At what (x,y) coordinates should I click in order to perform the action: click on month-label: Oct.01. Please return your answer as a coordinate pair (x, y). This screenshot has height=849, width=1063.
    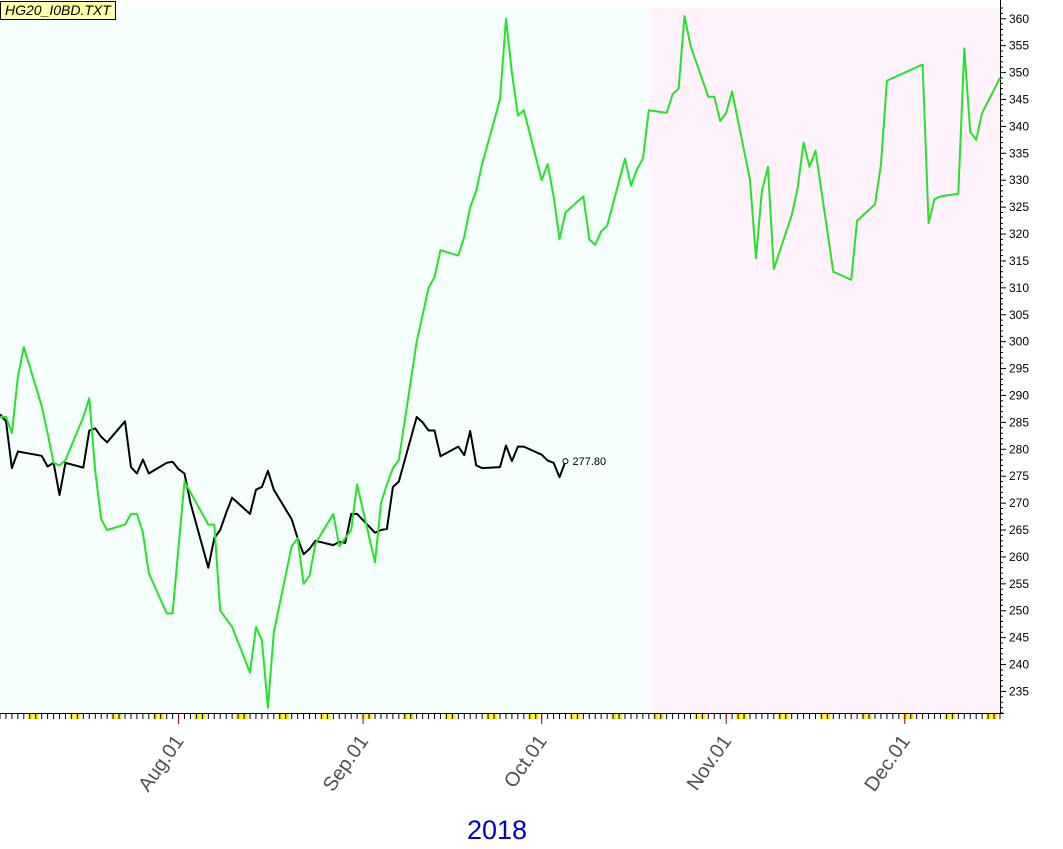
    Looking at the image, I should click on (526, 761).